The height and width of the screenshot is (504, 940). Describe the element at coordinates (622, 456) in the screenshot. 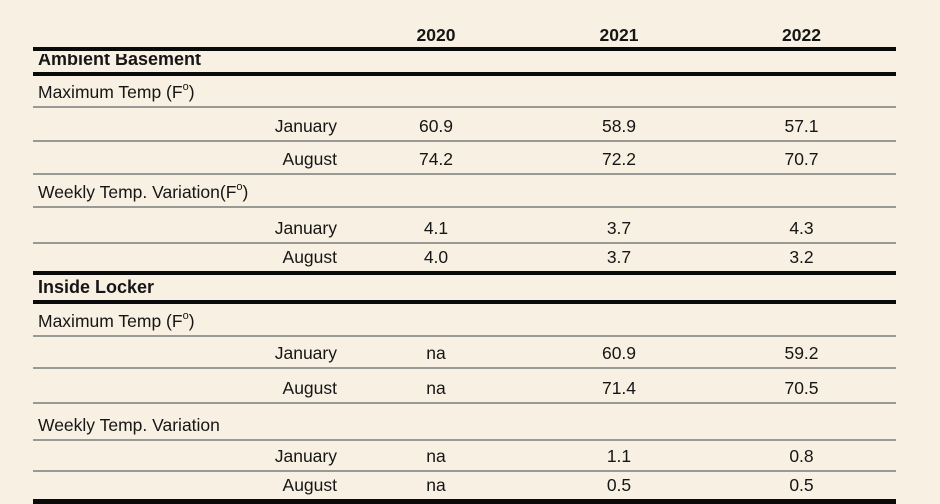

I see `value-2021: 1.1` at that location.